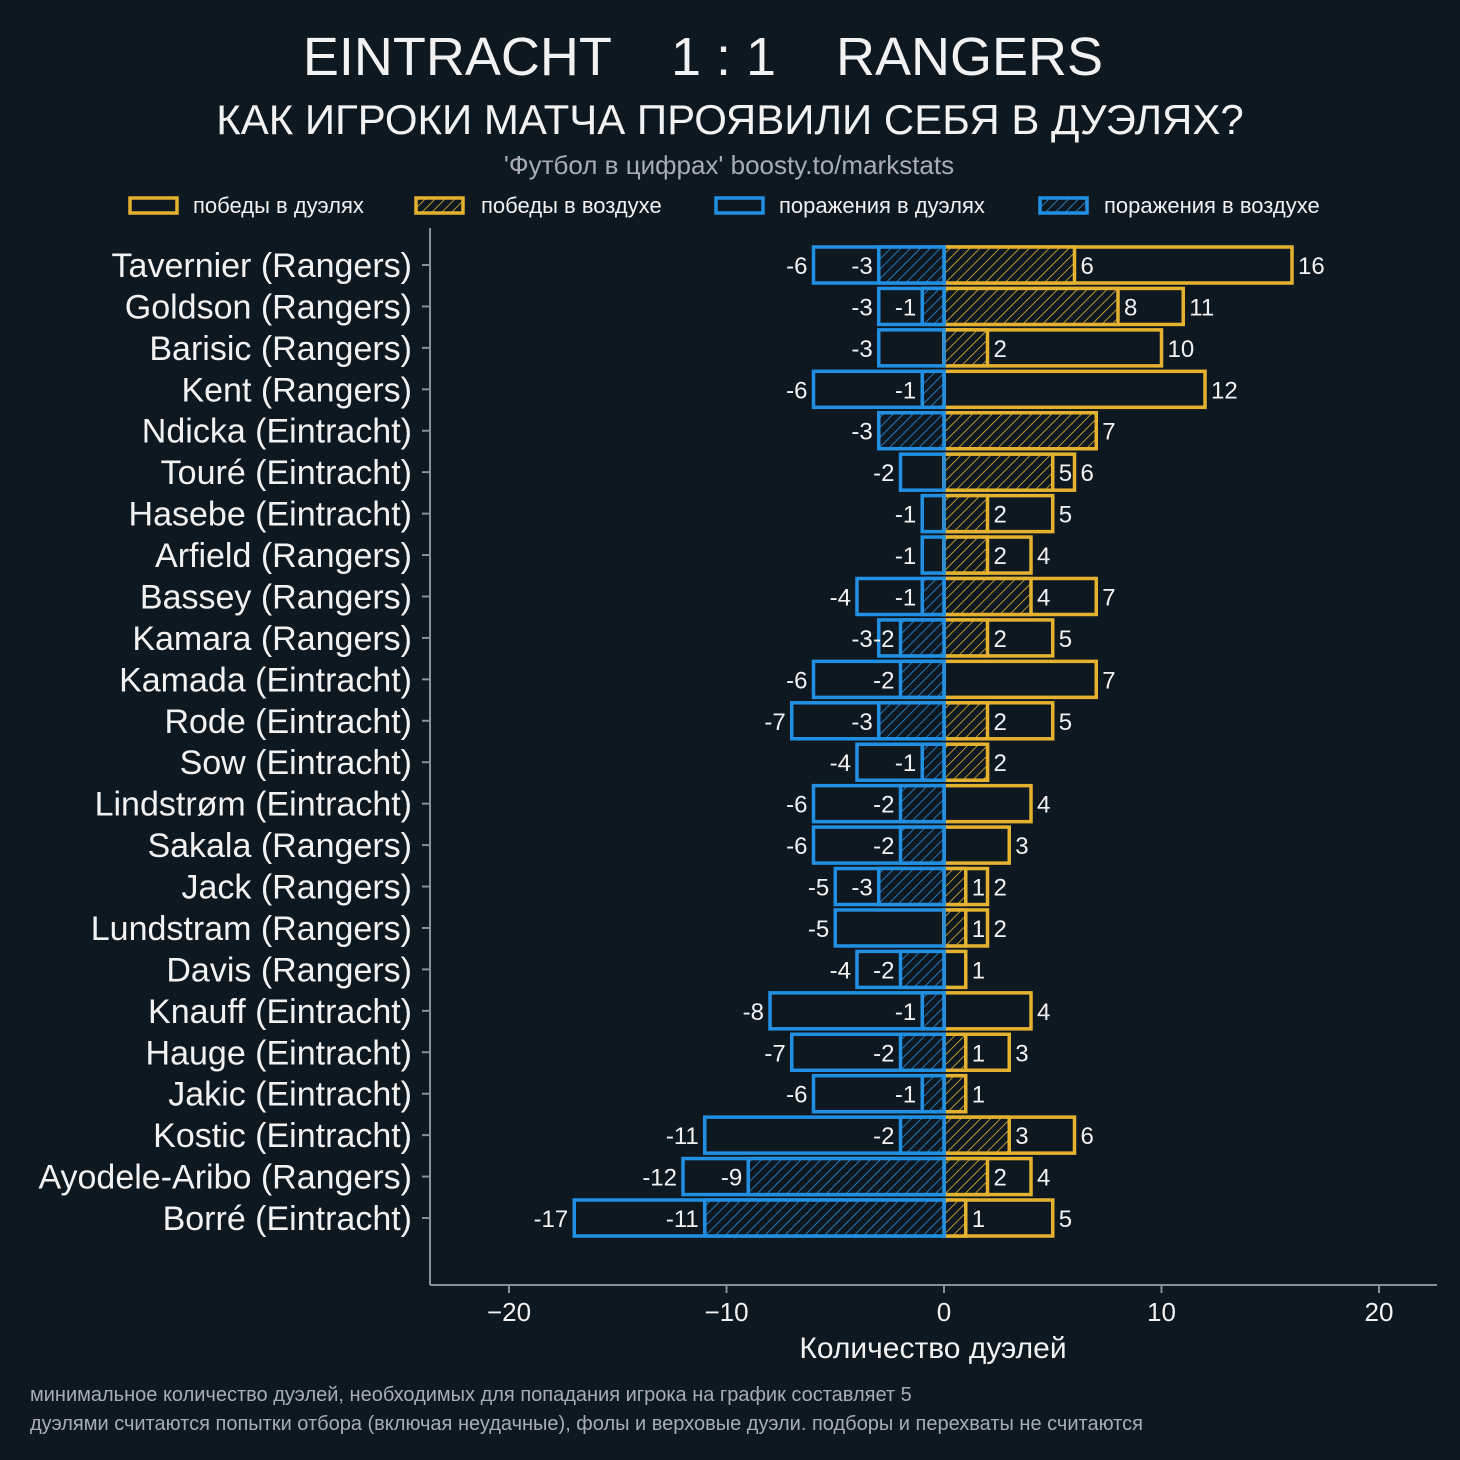  Describe the element at coordinates (286, 473) in the screenshot. I see `player-label: Touré (Eintracht)` at that location.